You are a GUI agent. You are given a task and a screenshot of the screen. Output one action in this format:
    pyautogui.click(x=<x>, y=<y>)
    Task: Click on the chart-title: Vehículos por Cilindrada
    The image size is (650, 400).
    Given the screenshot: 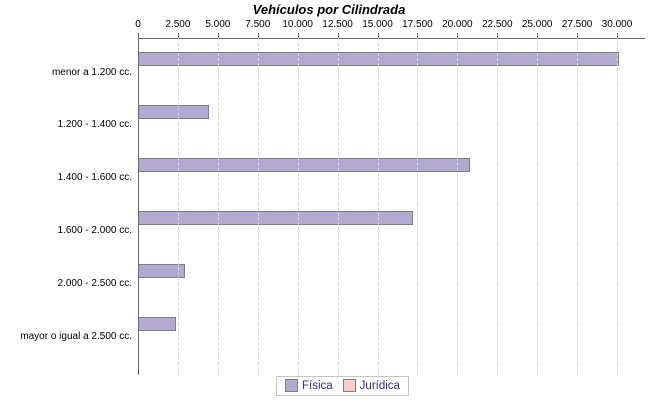 What is the action you would take?
    pyautogui.click(x=329, y=9)
    